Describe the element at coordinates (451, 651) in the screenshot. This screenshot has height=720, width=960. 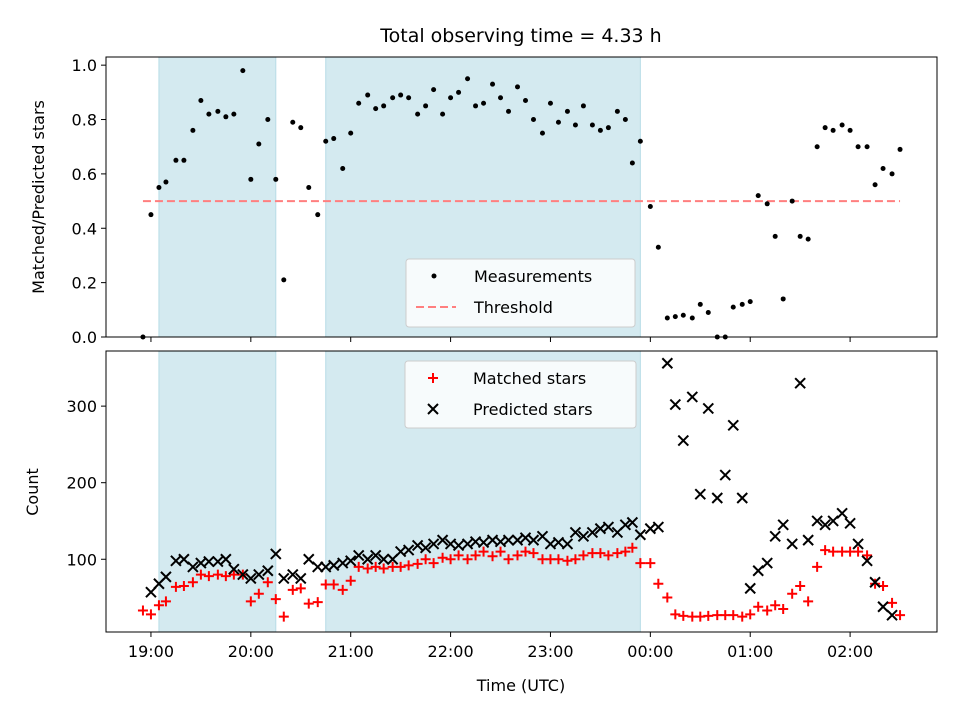
I see `x-tick-label: 22:00` at that location.